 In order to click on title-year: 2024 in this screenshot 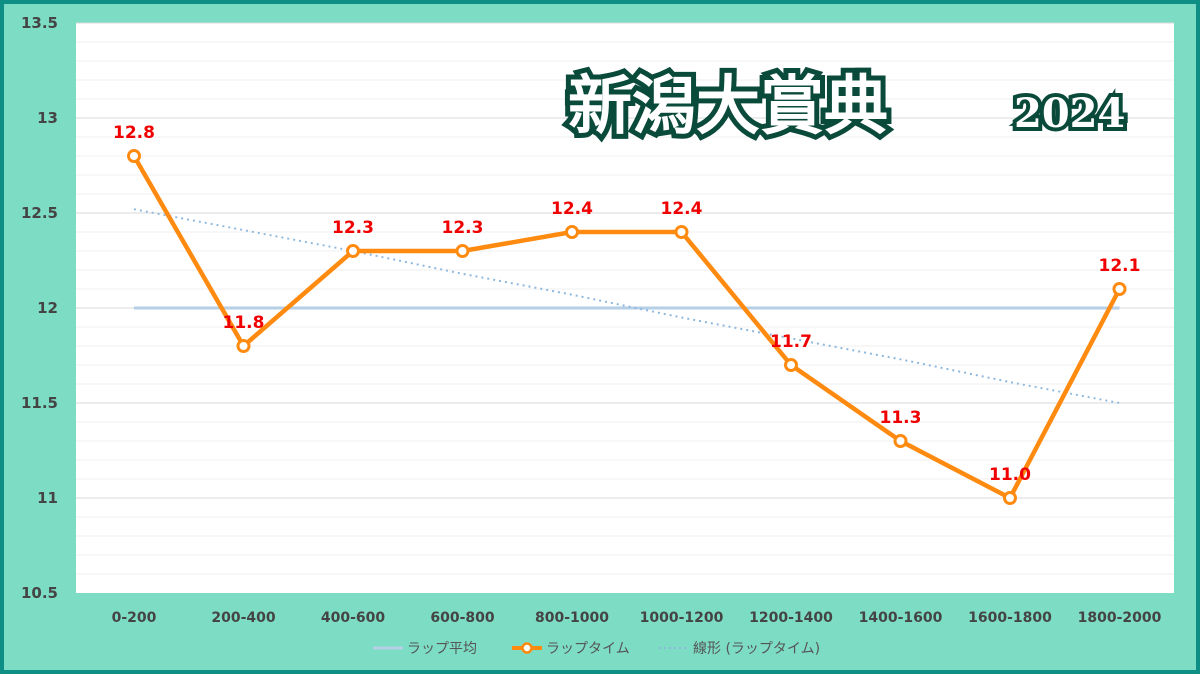, I will do `click(1069, 113)`.